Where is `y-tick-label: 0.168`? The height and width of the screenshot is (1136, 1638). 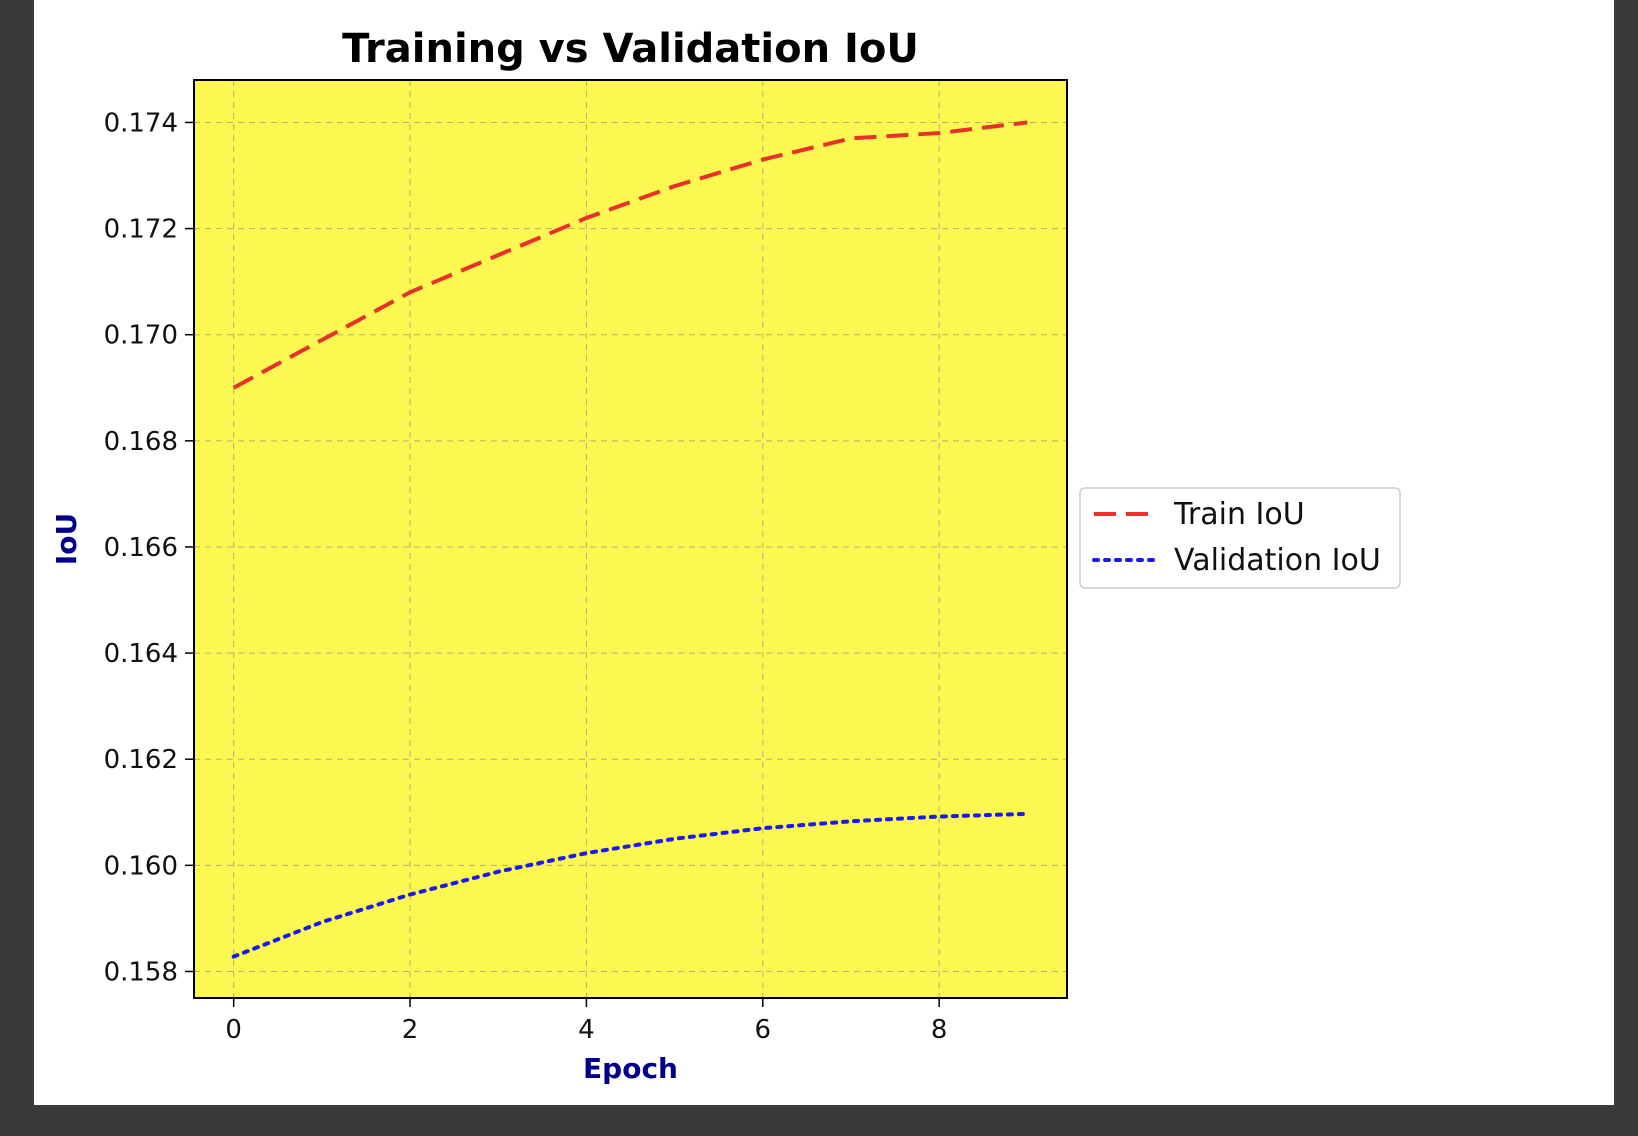
y-tick-label: 0.168 is located at coordinates (141, 442).